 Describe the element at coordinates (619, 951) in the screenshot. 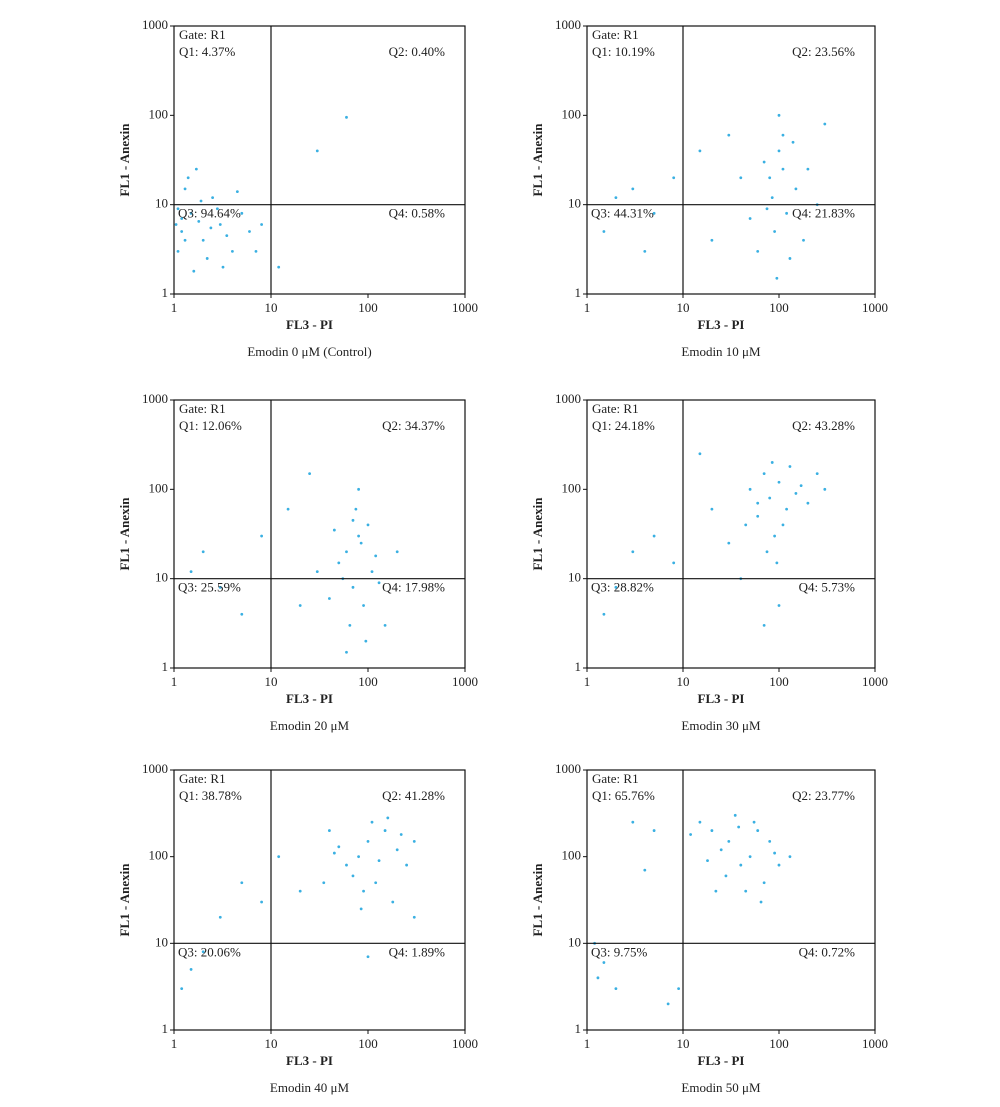

I see `quadrant-label: Q3: 9.75%` at that location.